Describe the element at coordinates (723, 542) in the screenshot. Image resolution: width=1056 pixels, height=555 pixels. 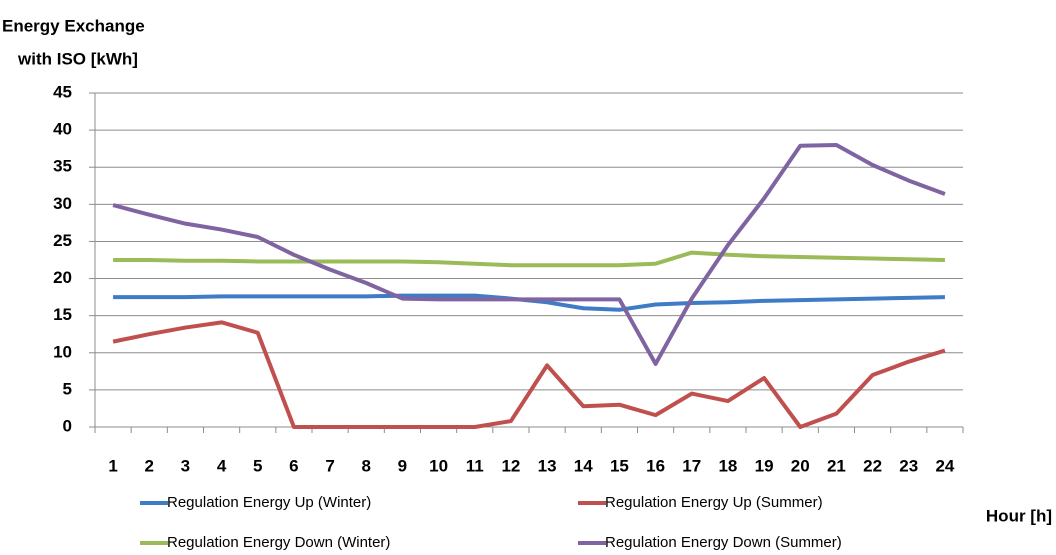
I see `legend-label: Regulation Energy Down (Summer)` at that location.